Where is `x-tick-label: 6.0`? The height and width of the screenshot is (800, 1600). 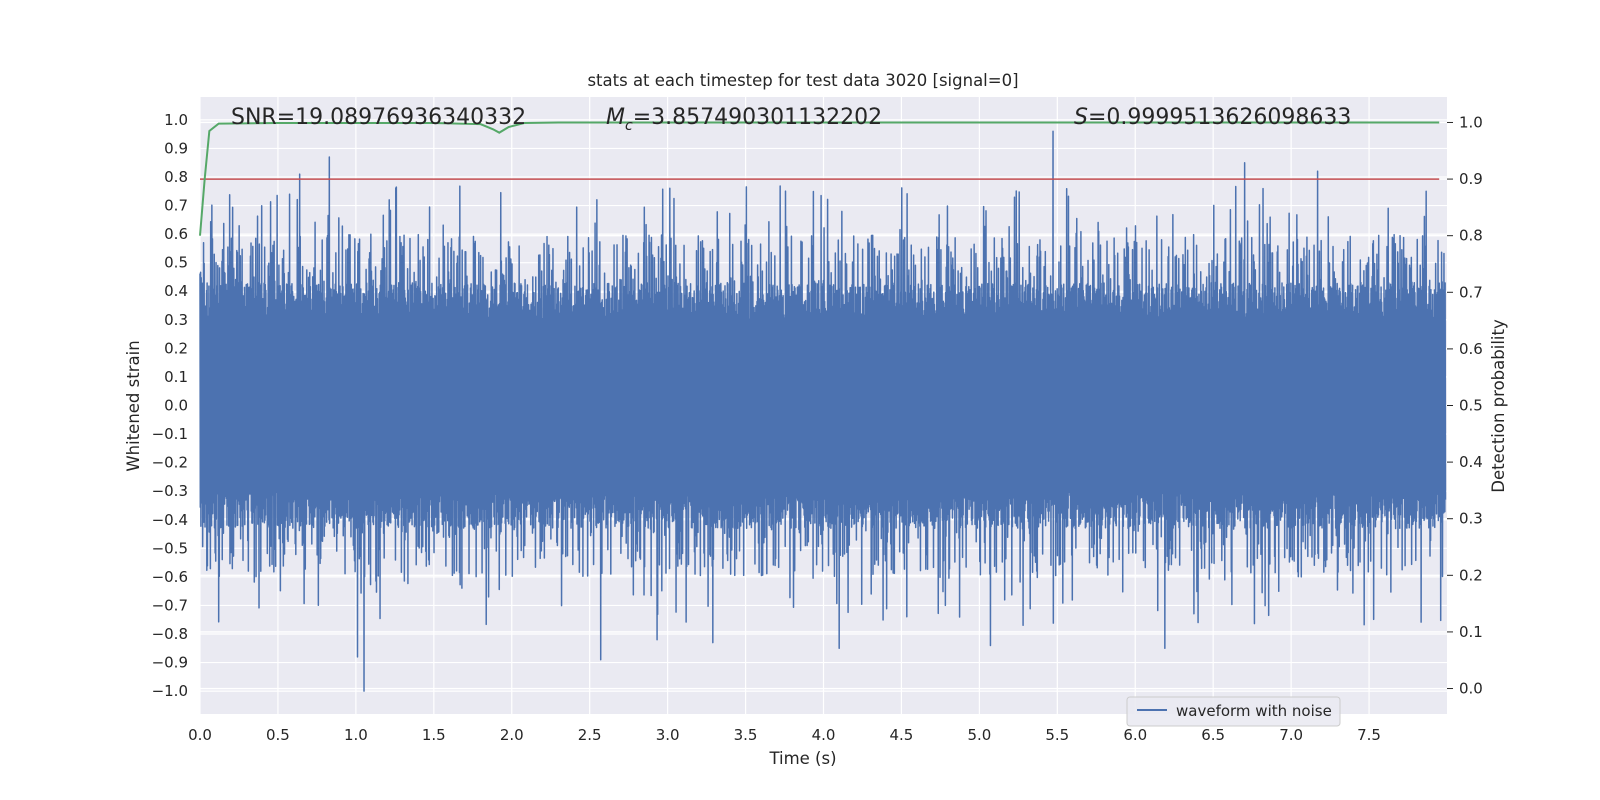
x-tick-label: 6.0 is located at coordinates (1135, 735).